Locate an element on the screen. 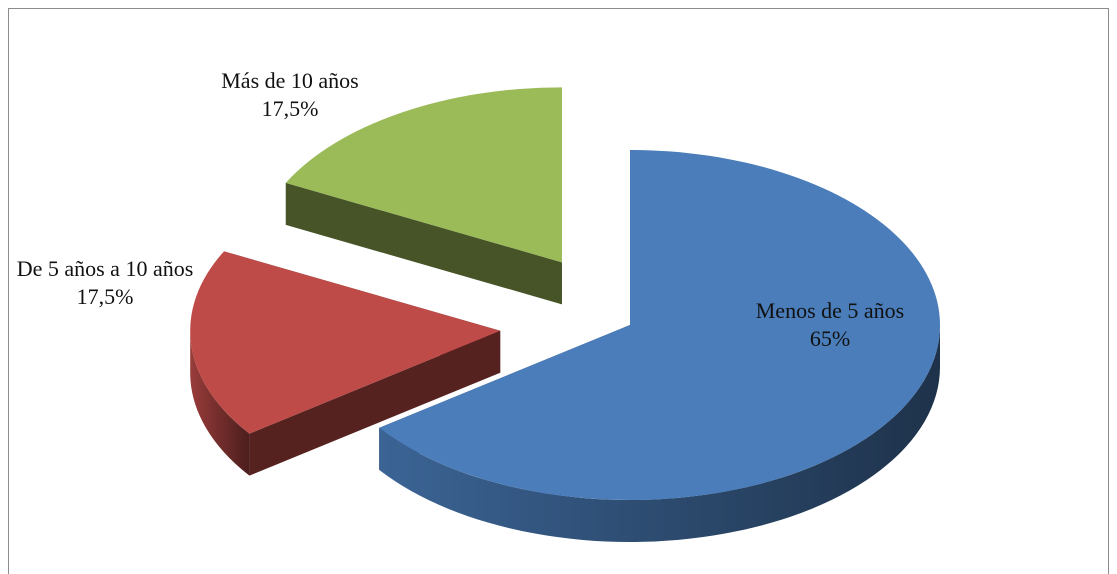 This screenshot has width=1117, height=574. data-label: De 5 años a 10 años 17,5% is located at coordinates (105, 283).